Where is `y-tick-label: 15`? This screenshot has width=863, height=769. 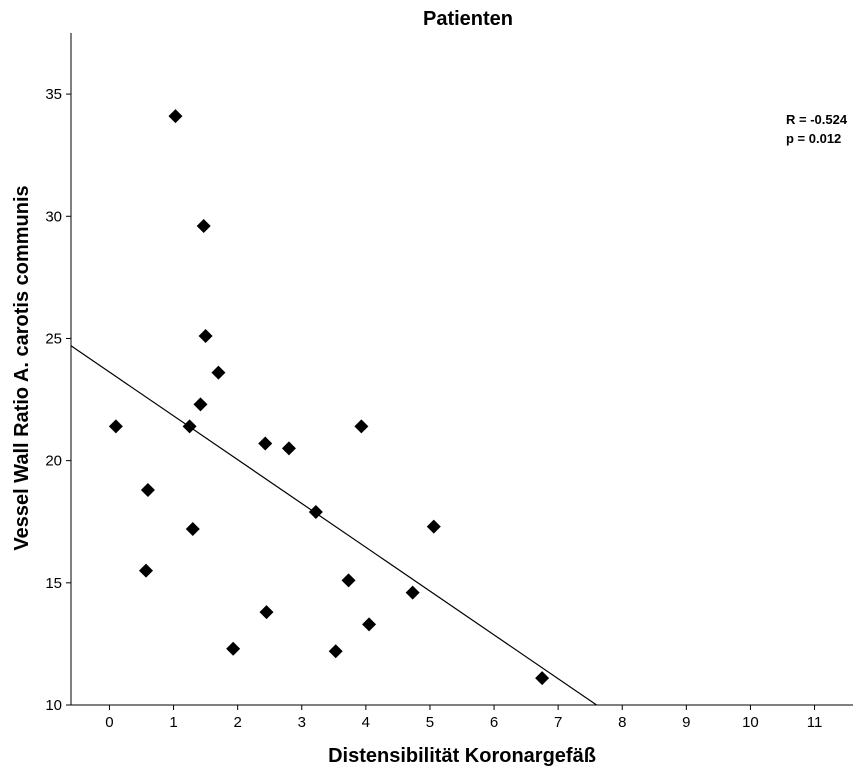
y-tick-label: 15 is located at coordinates (53, 583).